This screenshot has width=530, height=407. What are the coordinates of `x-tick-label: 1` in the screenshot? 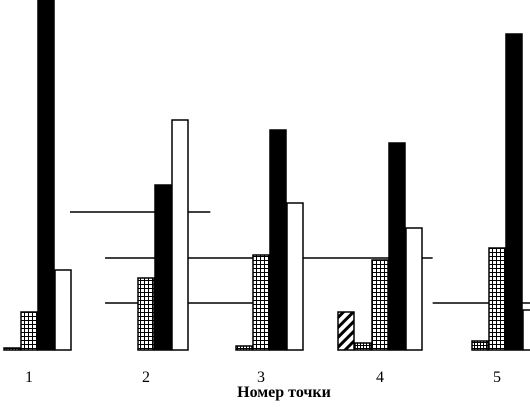 It's located at (29, 377).